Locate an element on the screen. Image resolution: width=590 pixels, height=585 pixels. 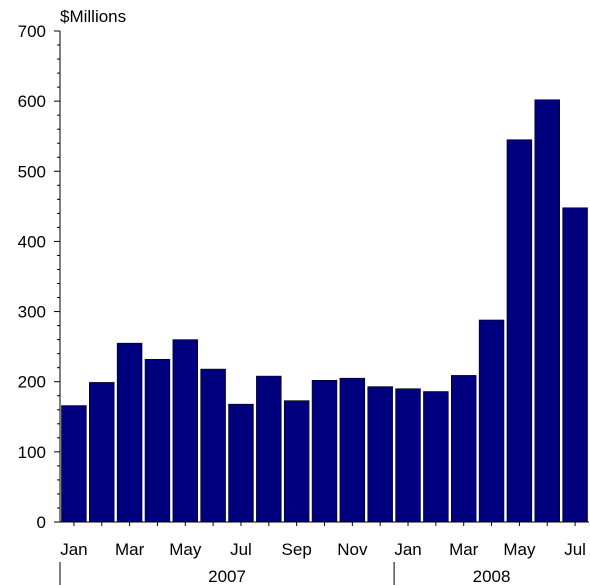
y-tick-label: 400 is located at coordinates (32, 241).